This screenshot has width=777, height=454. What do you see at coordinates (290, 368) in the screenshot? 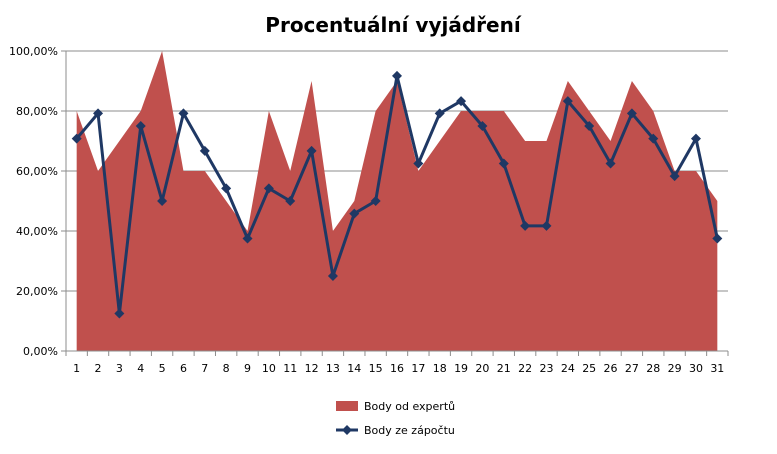
I see `x-tick-label: 11` at bounding box center [290, 368].